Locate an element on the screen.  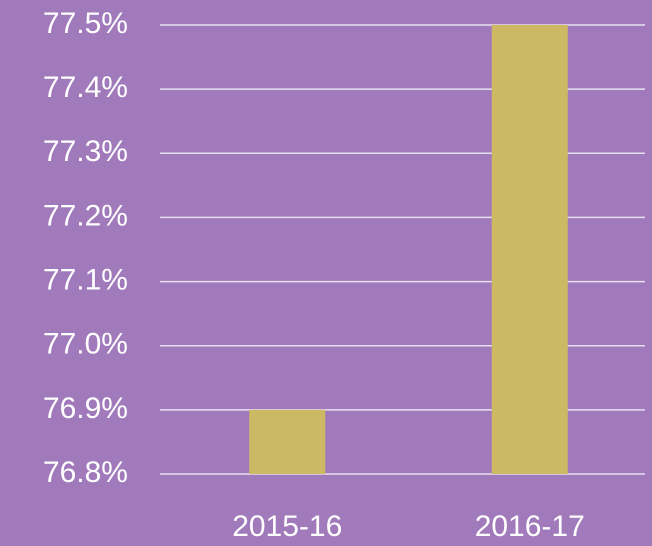
y-tick-label: 76.8% is located at coordinates (85, 472).